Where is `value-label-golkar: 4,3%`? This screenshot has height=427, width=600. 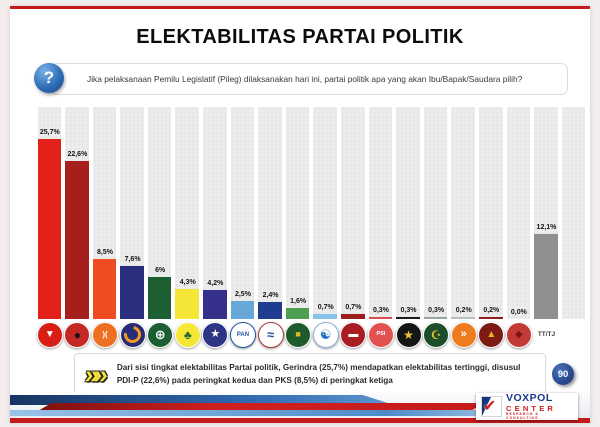
value-label-golkar: 4,3% is located at coordinates (187, 282).